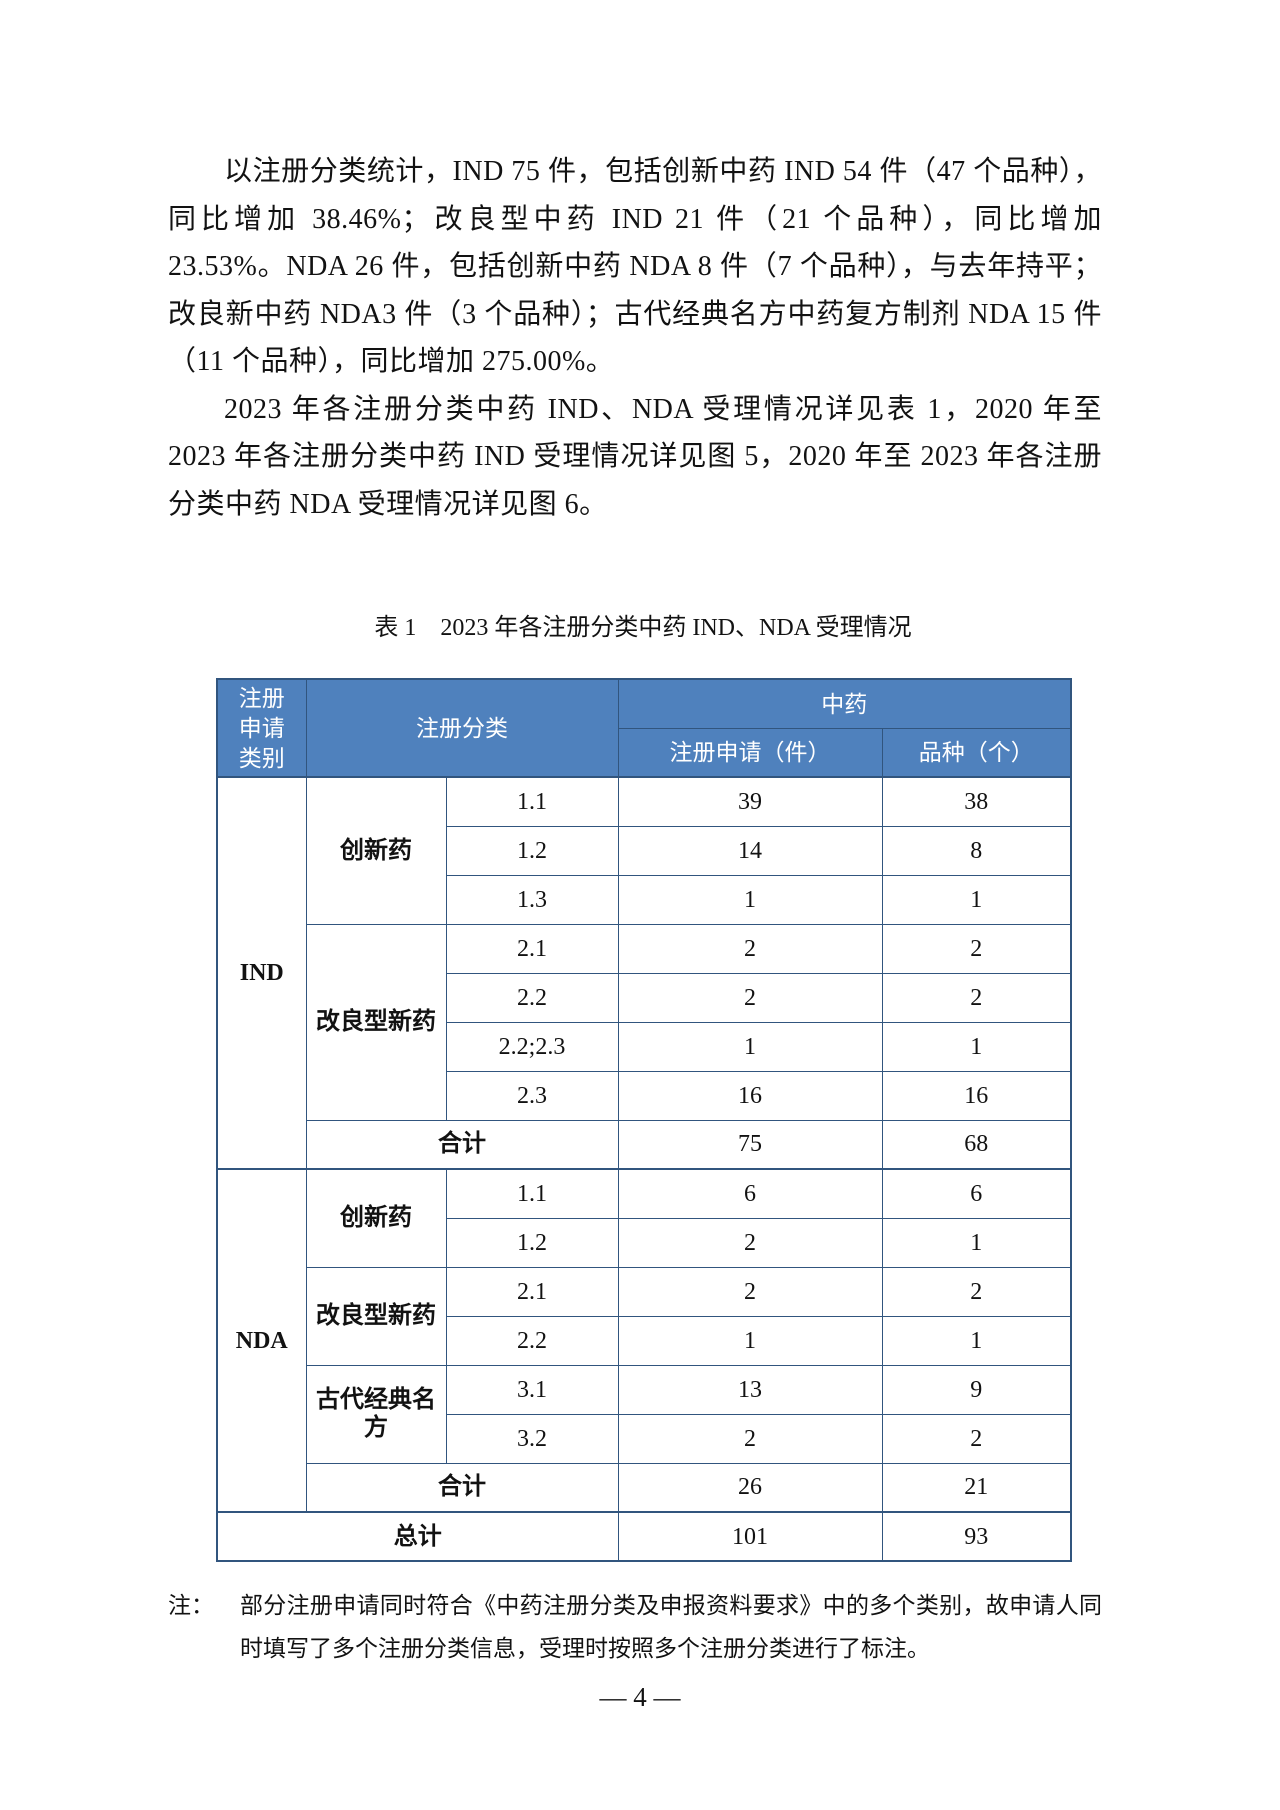  I want to click on vars-cell: 68, so click(976, 1144).